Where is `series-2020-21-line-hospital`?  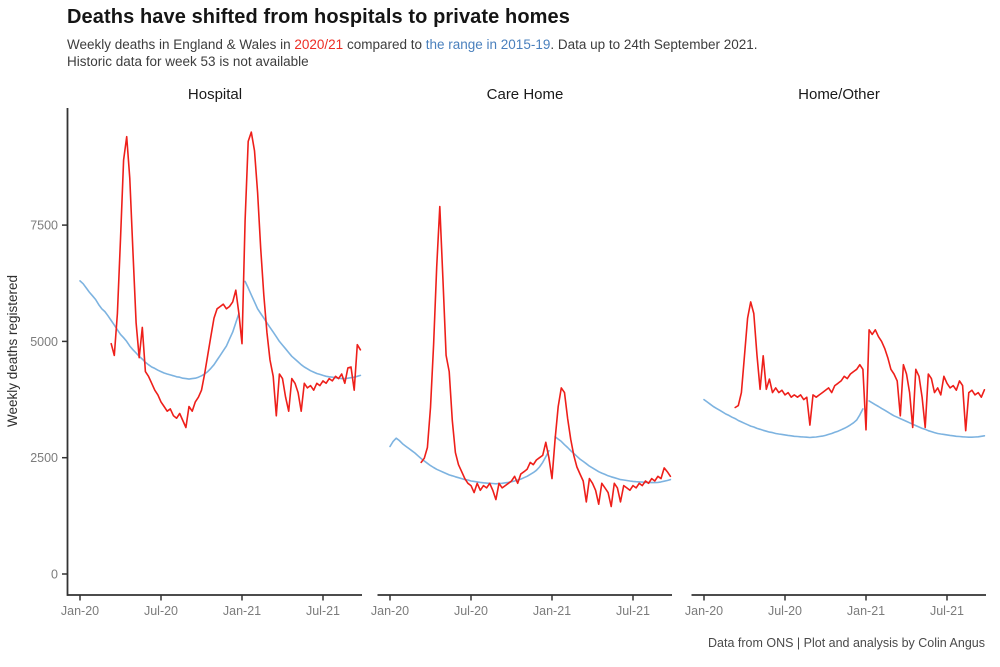
series-2020-21-line-hospital is located at coordinates (236, 280).